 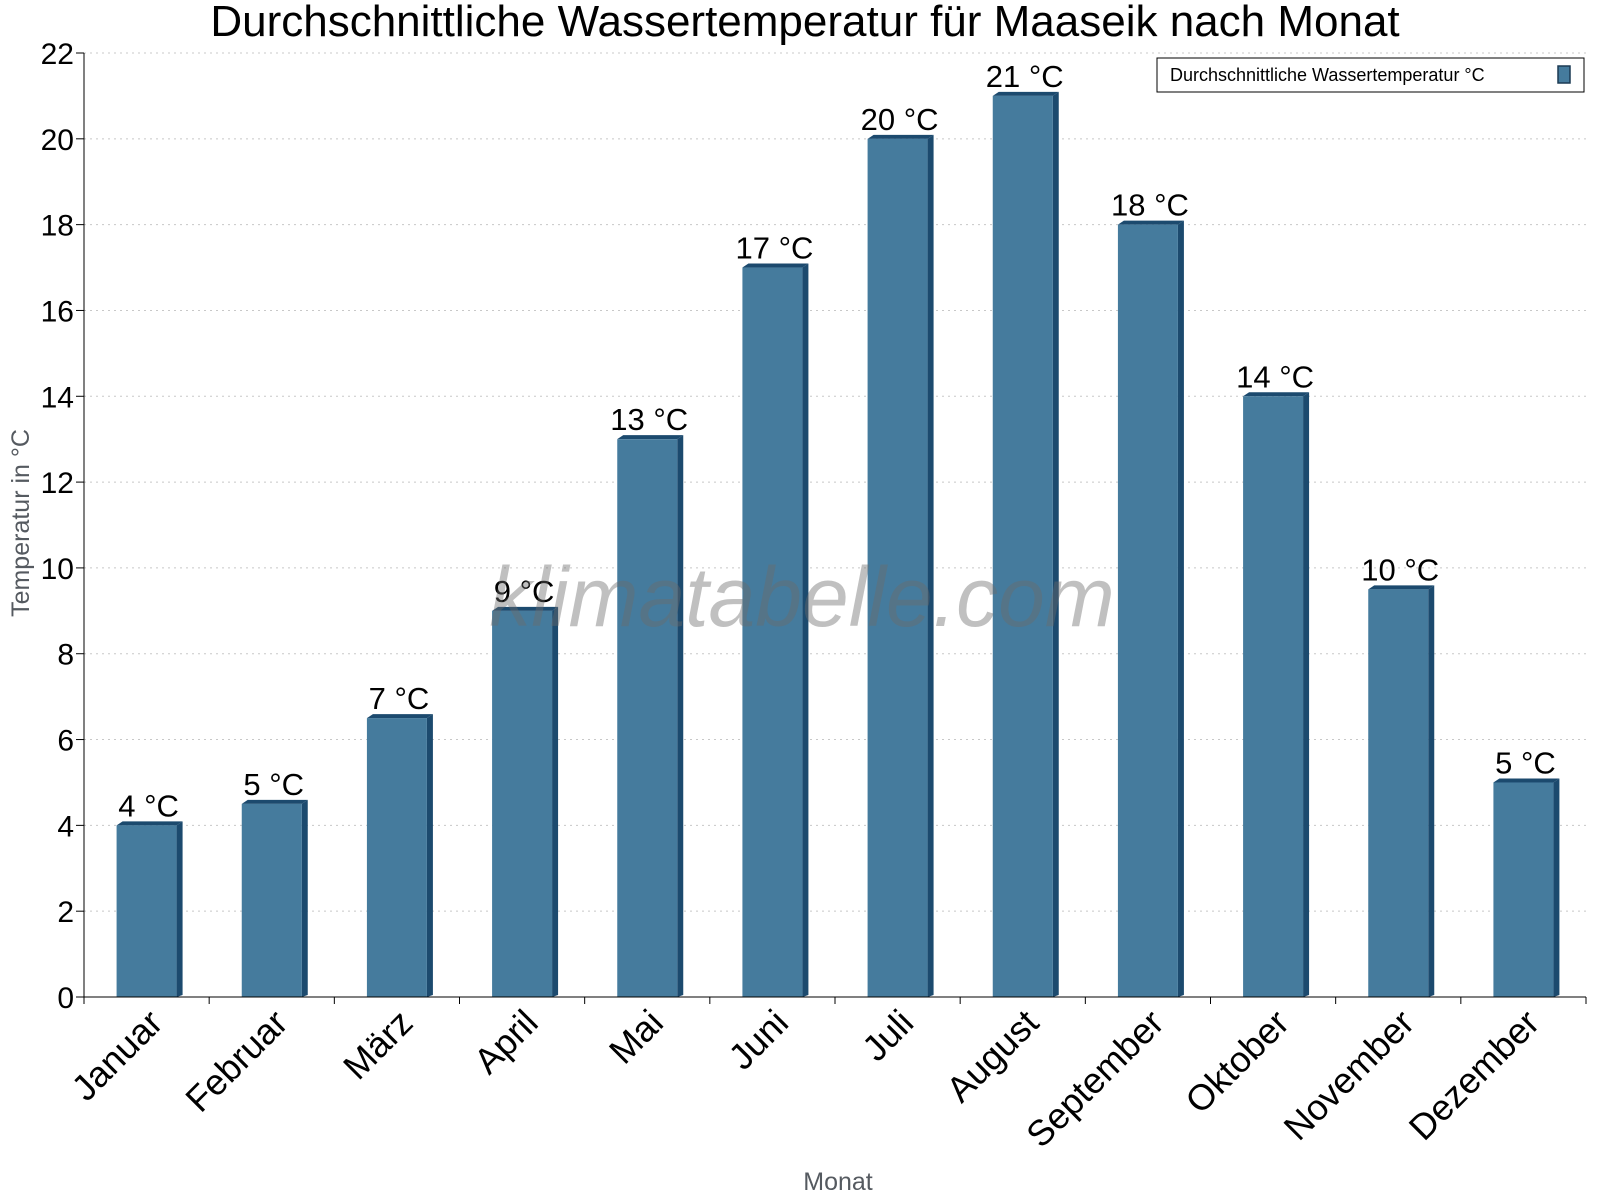 What do you see at coordinates (57, 569) in the screenshot?
I see `y-tick-label: 10` at bounding box center [57, 569].